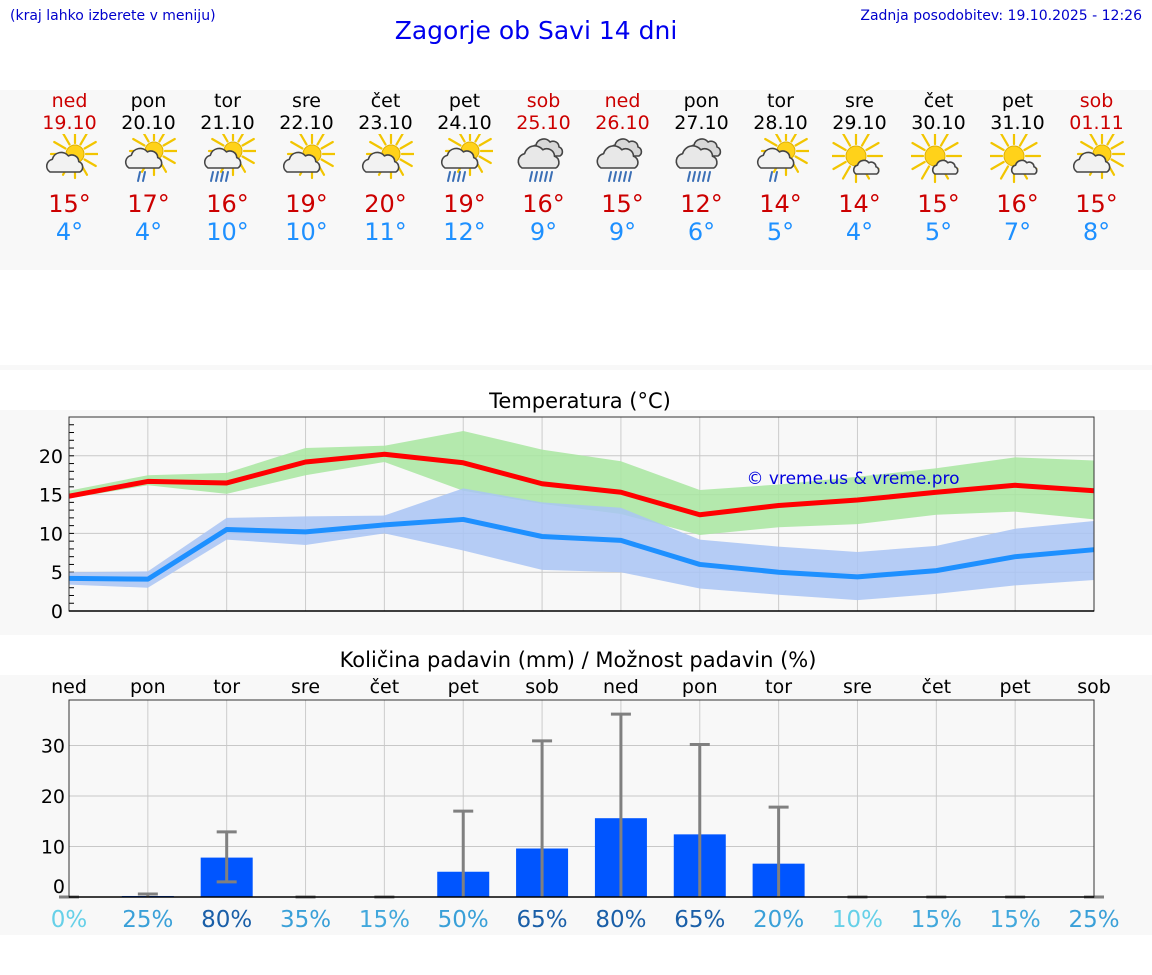 This screenshot has width=1152, height=975. Describe the element at coordinates (51, 457) in the screenshot. I see `temperature-y-tick-label: 20` at that location.